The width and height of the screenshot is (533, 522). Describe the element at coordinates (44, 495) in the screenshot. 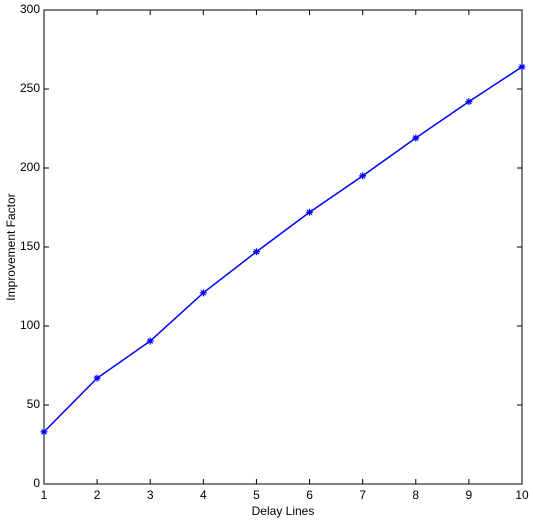

I see `x-tick-label: 1` at that location.